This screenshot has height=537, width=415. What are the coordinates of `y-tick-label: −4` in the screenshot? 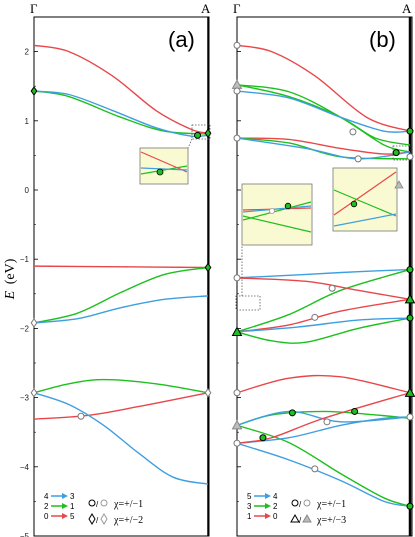 It's located at (25, 467).